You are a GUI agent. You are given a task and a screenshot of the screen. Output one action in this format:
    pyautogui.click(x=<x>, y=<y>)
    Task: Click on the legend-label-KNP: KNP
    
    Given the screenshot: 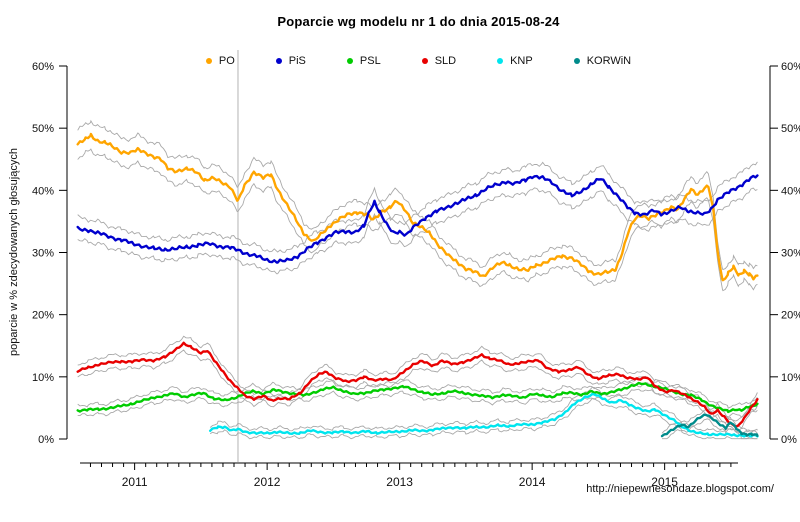 What is the action you would take?
    pyautogui.click(x=521, y=61)
    